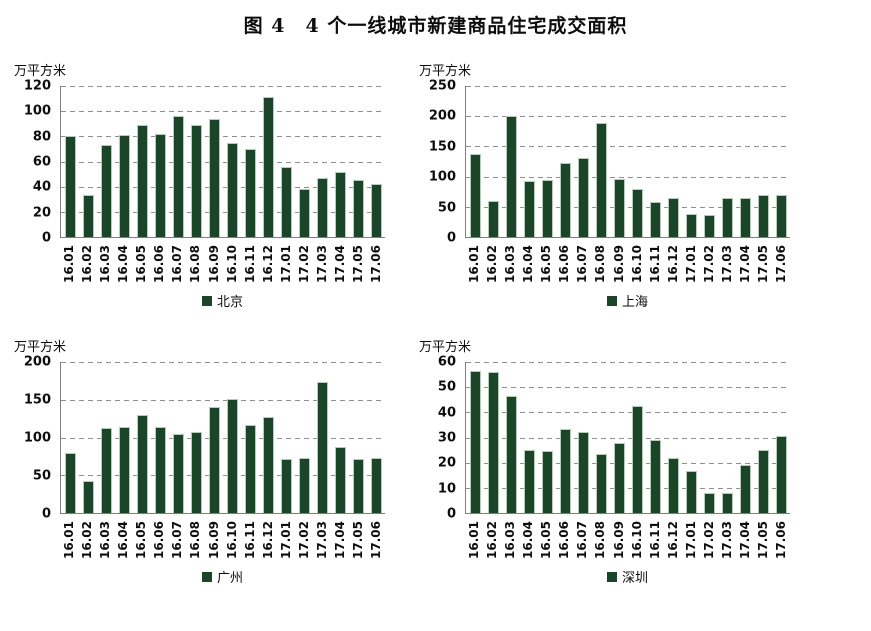 This screenshot has width=871, height=631. I want to click on x-tick-slot: 16.12, so click(673, 540).